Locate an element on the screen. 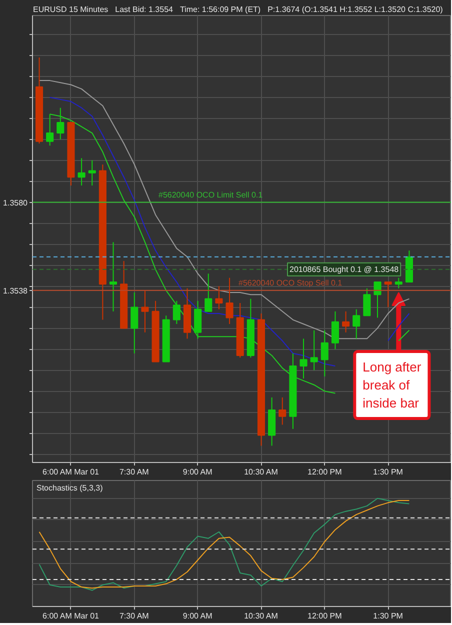  annotation: Long after break of inside bar is located at coordinates (392, 385).